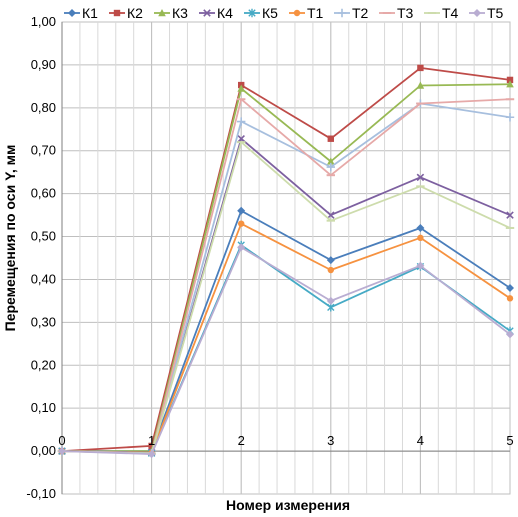  I want to click on y-tick-label: 0,30, so click(43, 321).